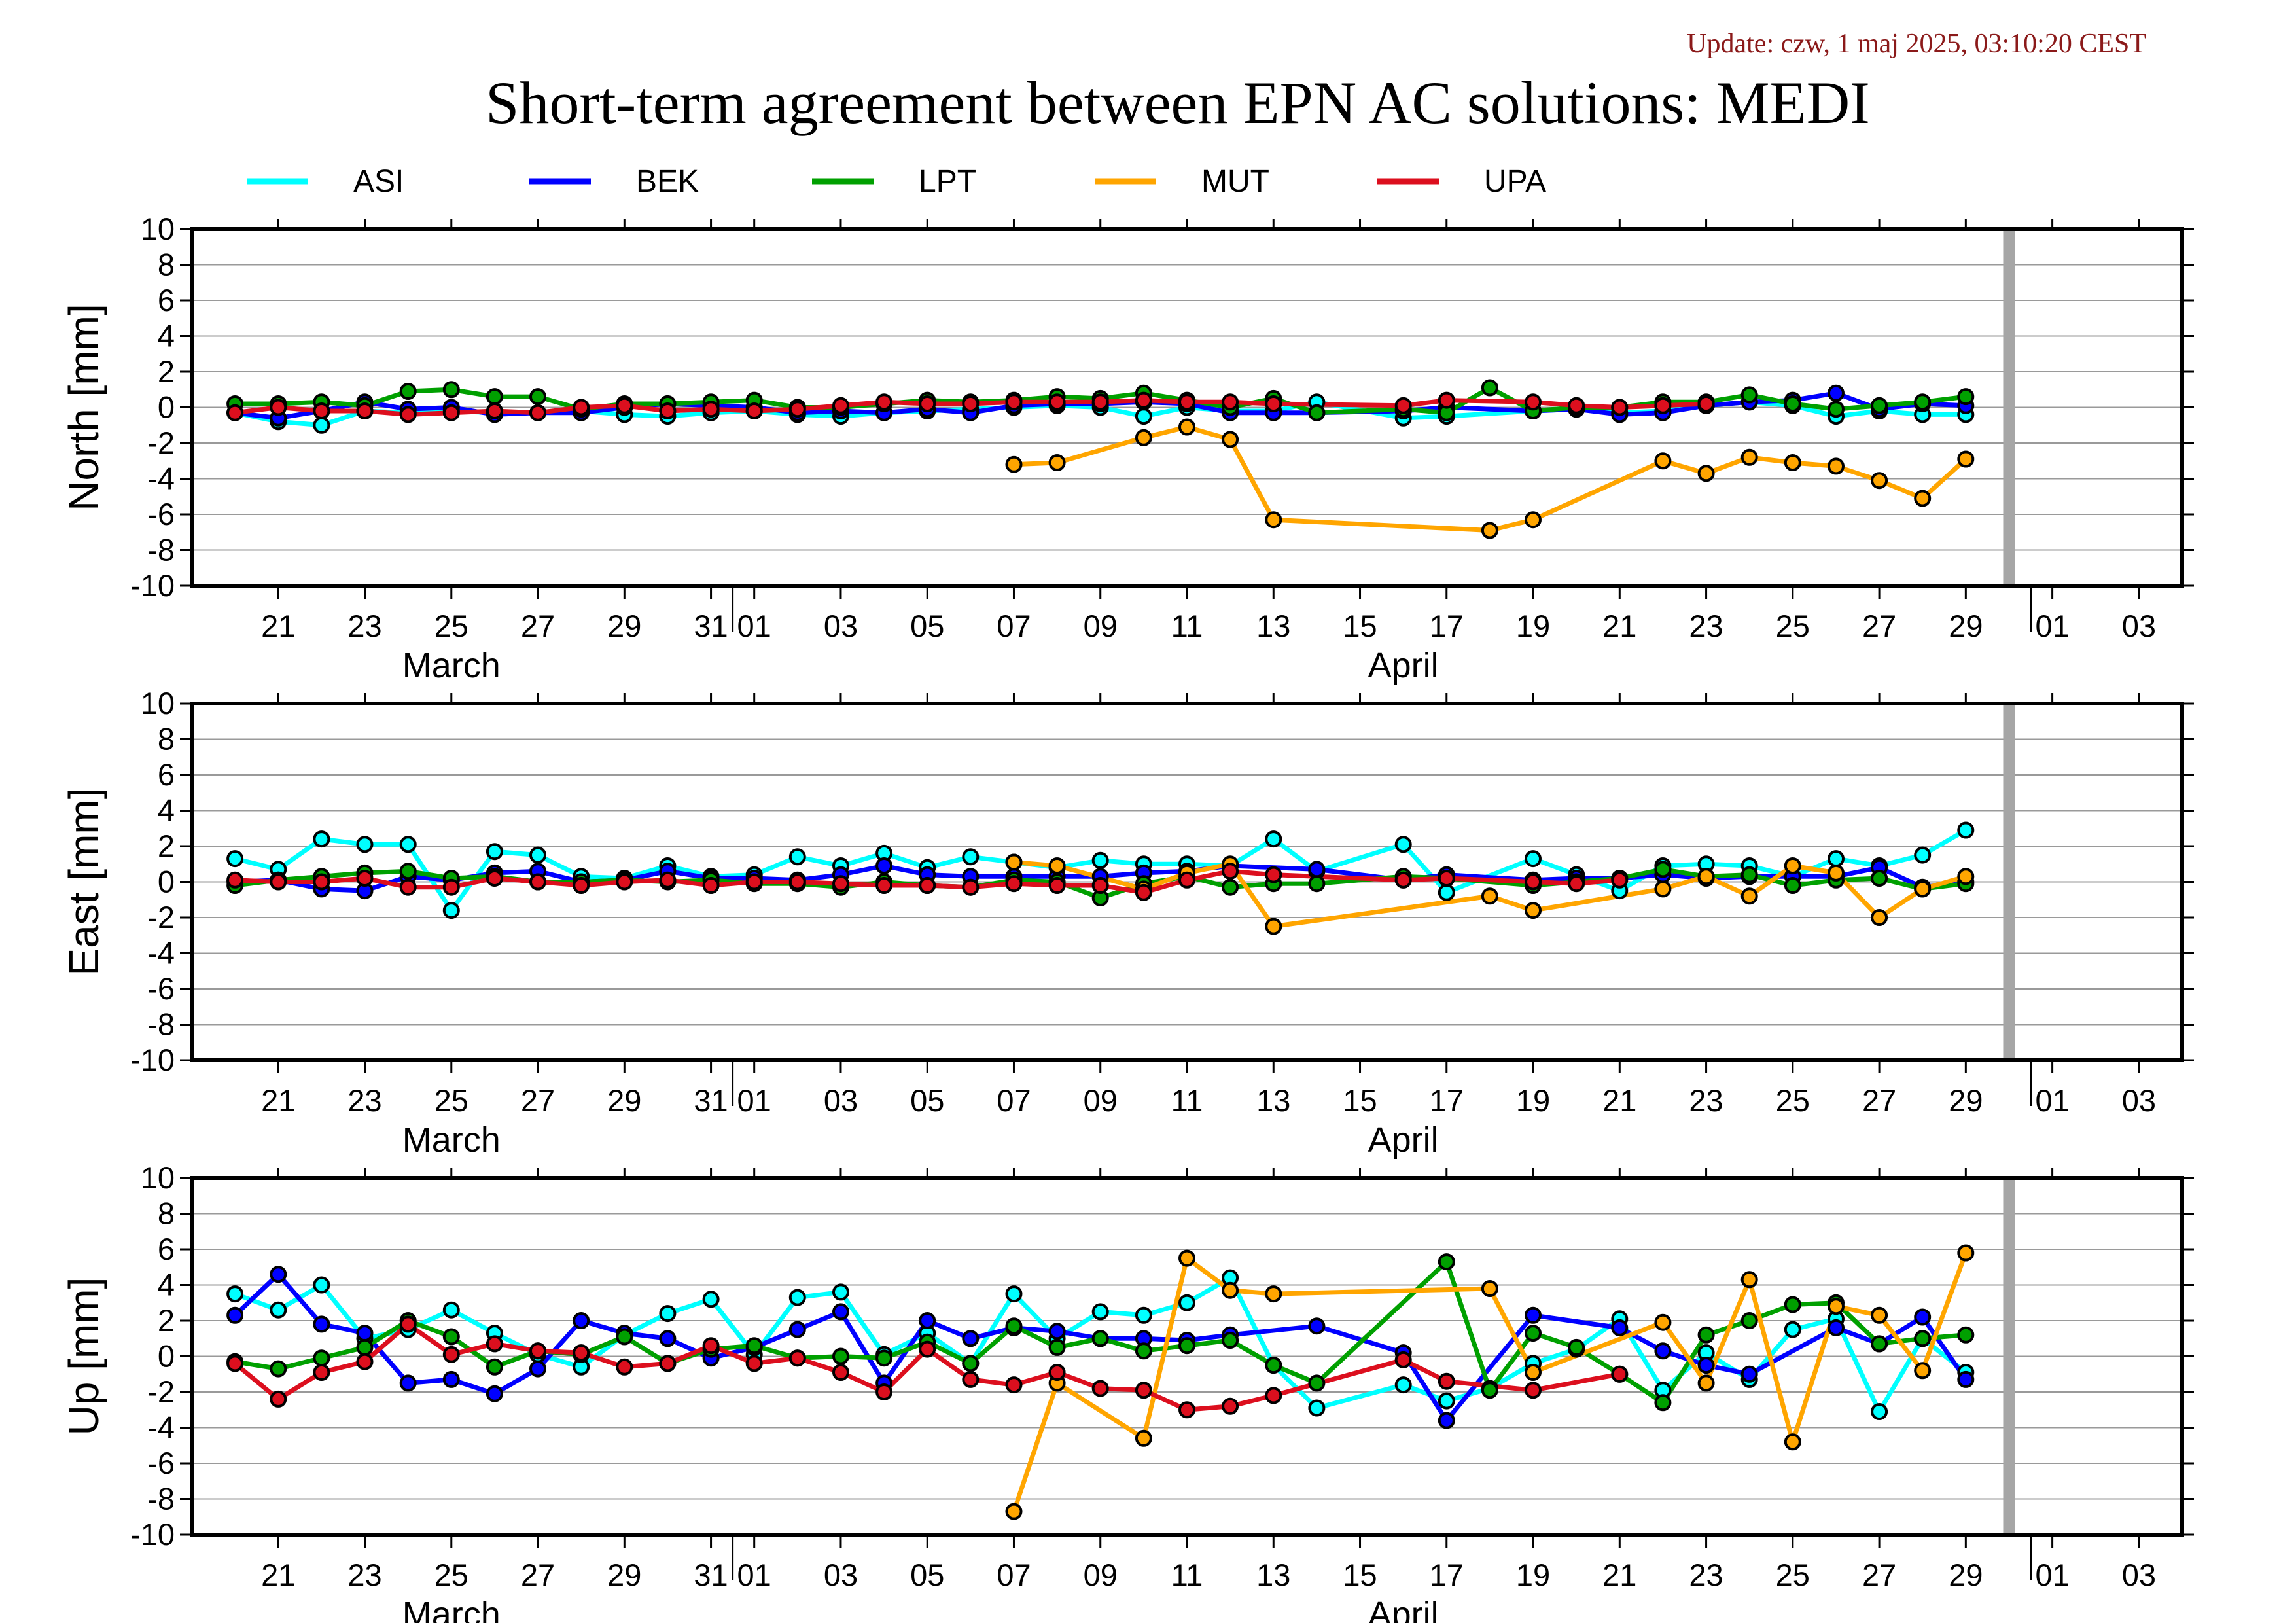  I want to click on x-tick-label: 13, so click(1273, 626).